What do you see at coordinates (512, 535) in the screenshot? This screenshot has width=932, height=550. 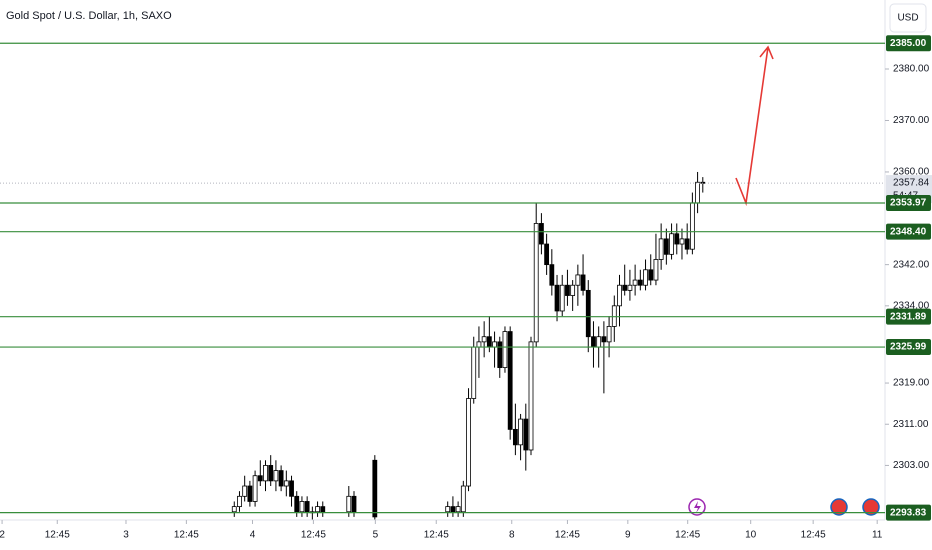 I see `x-tick-label: 8` at bounding box center [512, 535].